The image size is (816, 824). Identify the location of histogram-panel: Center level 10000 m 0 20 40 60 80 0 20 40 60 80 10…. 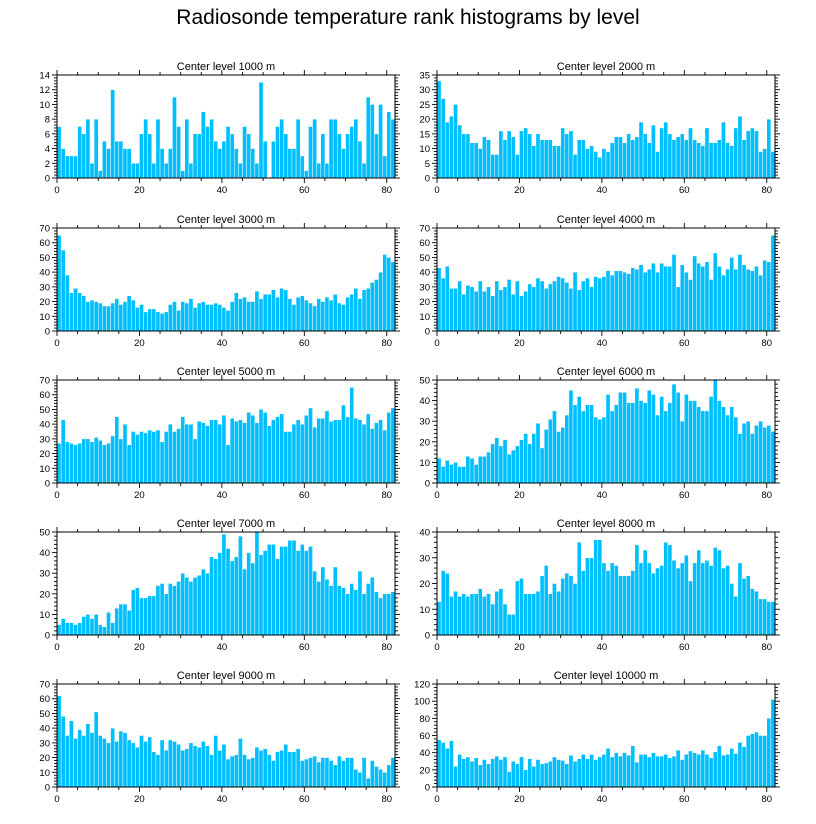
(597, 737).